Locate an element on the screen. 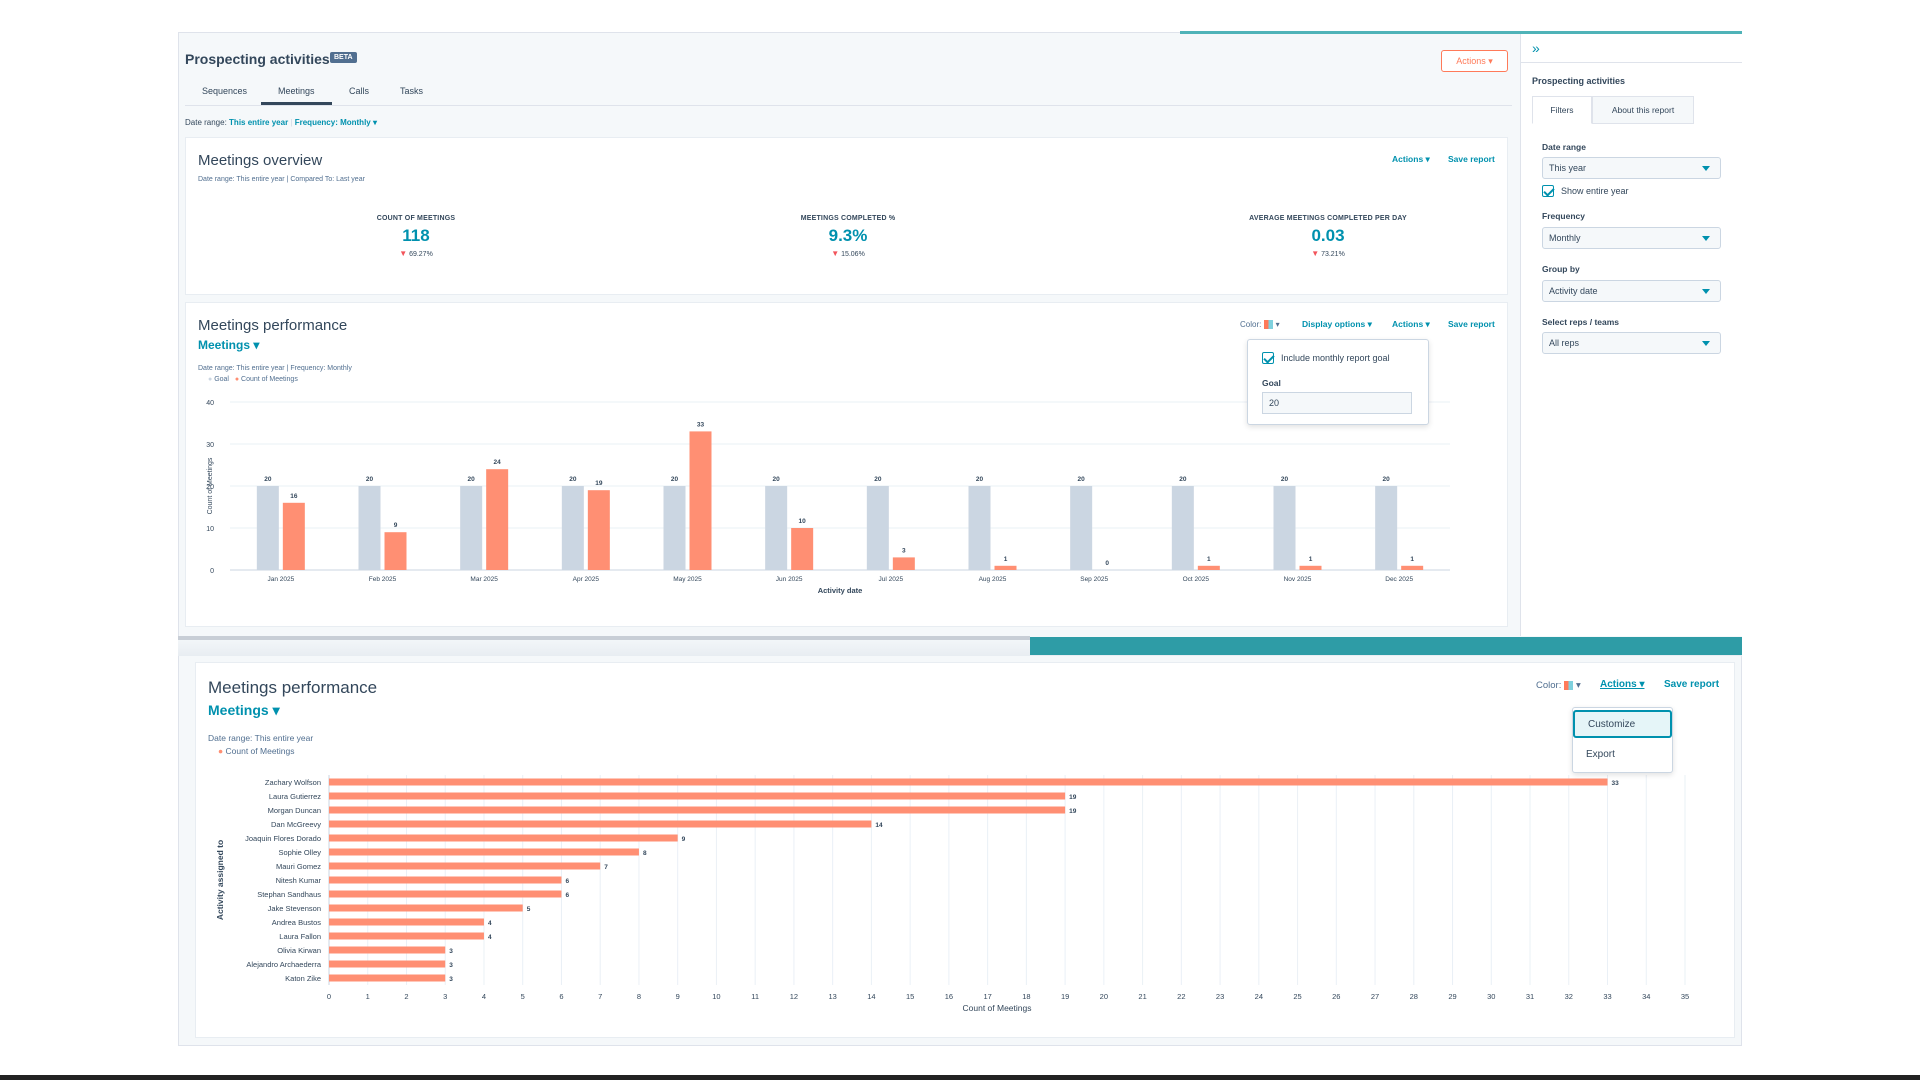 The image size is (1920, 1080). date-range-link: This entire year is located at coordinates (259, 122).